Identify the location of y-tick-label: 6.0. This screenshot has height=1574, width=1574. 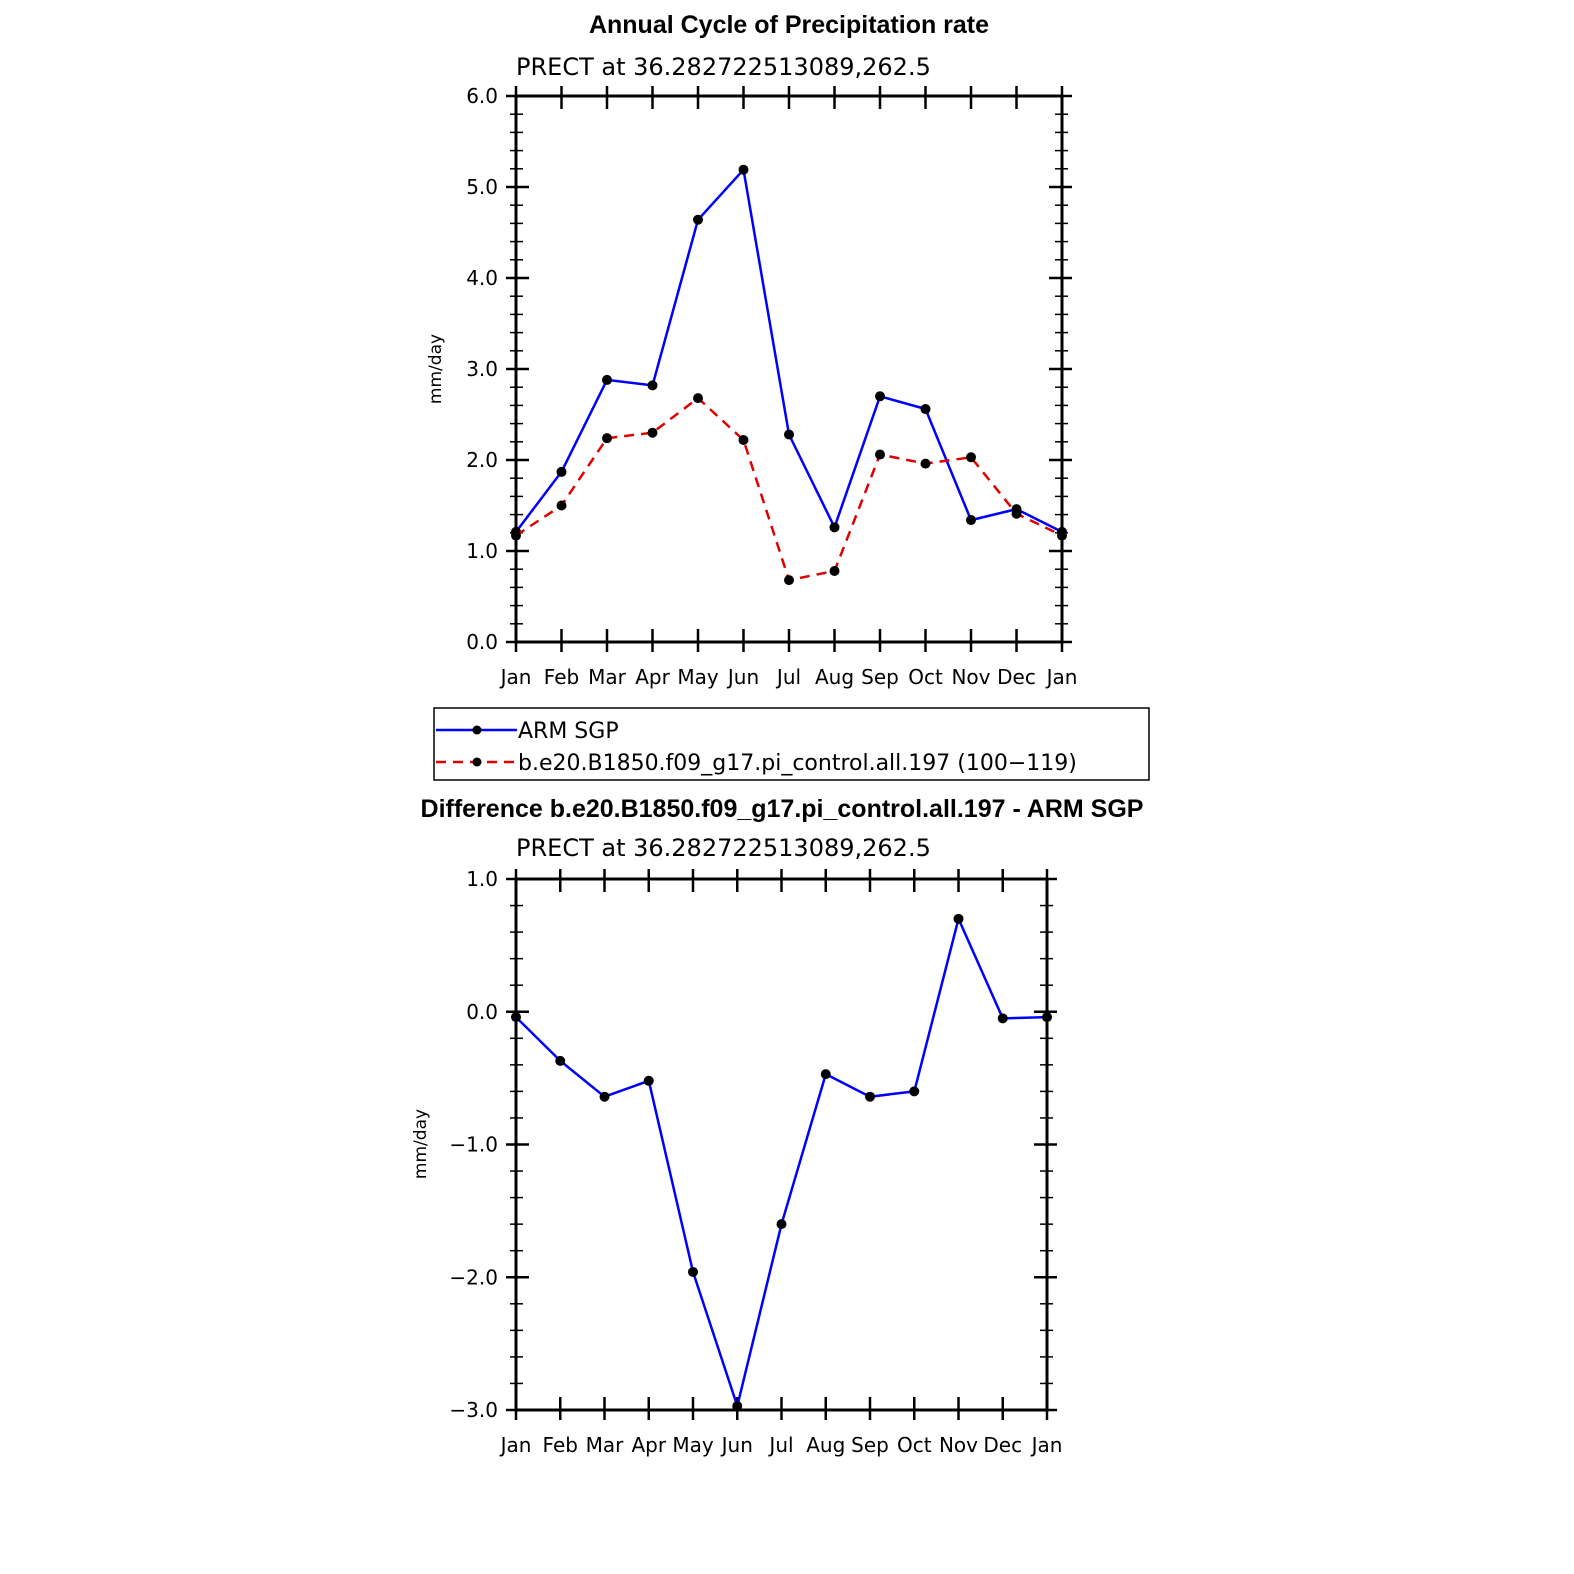
(482, 96).